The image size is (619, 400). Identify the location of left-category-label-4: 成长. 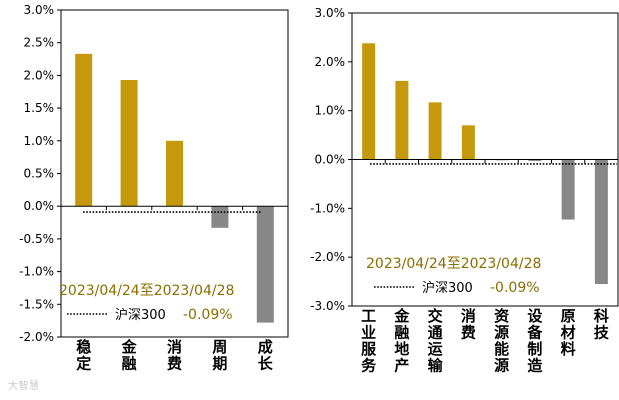
(266, 355).